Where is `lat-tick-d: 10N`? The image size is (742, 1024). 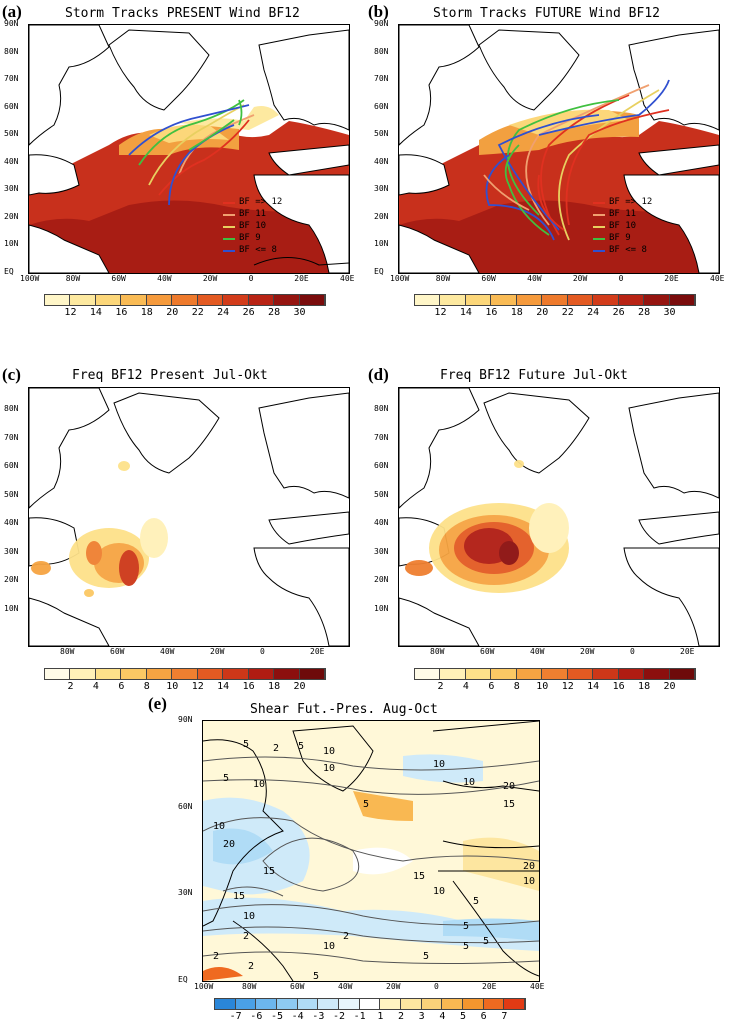 lat-tick-d: 10N is located at coordinates (381, 608).